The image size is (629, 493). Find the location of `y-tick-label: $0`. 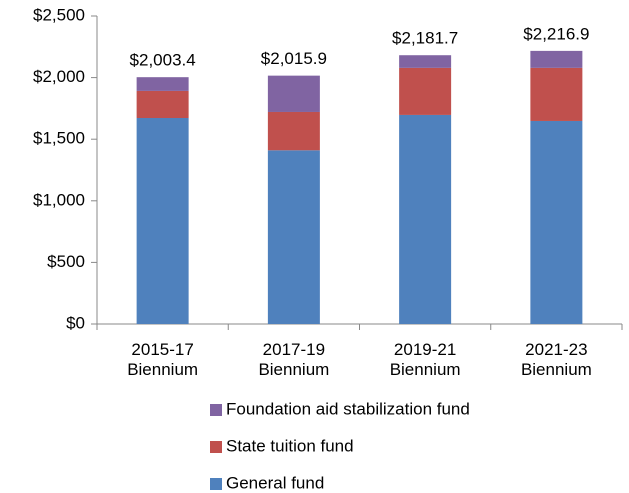

y-tick-label: $0 is located at coordinates (75, 322).